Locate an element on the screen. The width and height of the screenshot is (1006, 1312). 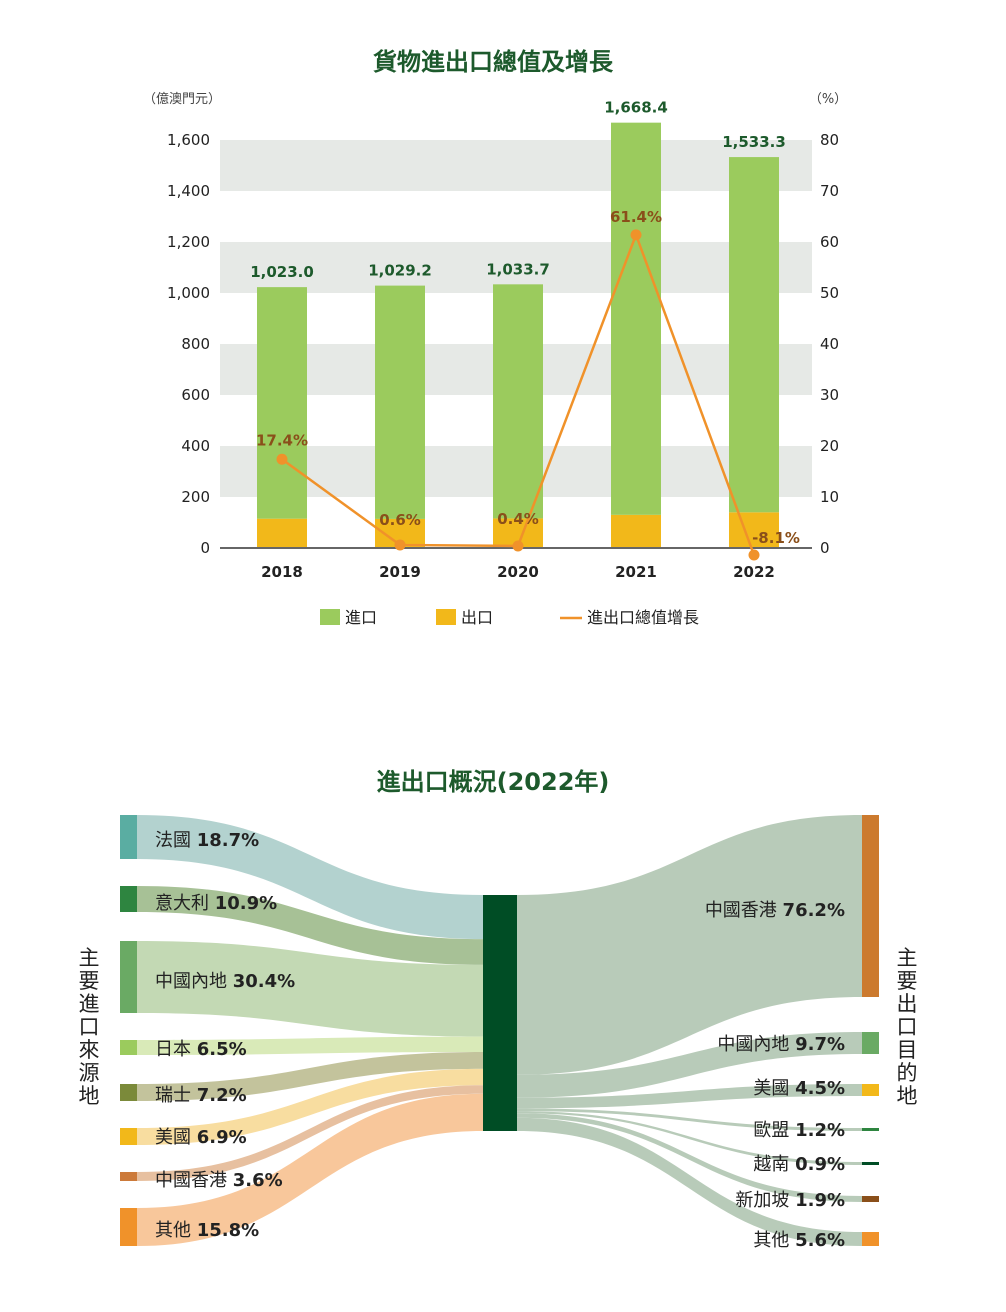
legend: 進口 出口 進出口總值增長 is located at coordinates (509, 617).